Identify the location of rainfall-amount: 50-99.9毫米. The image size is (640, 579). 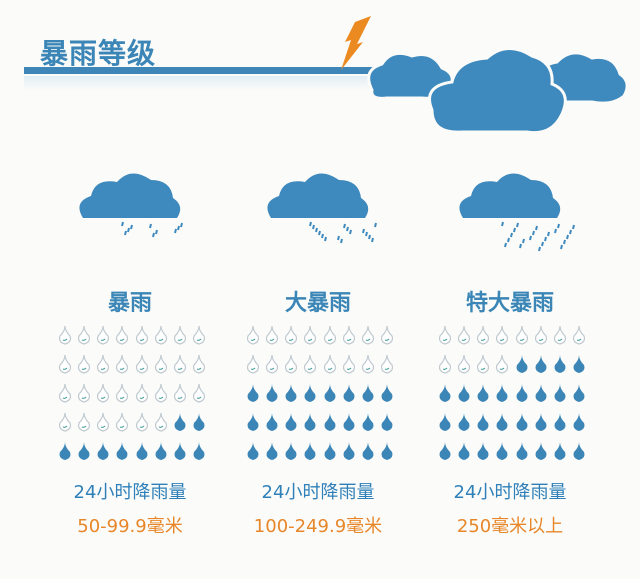
(130, 526).